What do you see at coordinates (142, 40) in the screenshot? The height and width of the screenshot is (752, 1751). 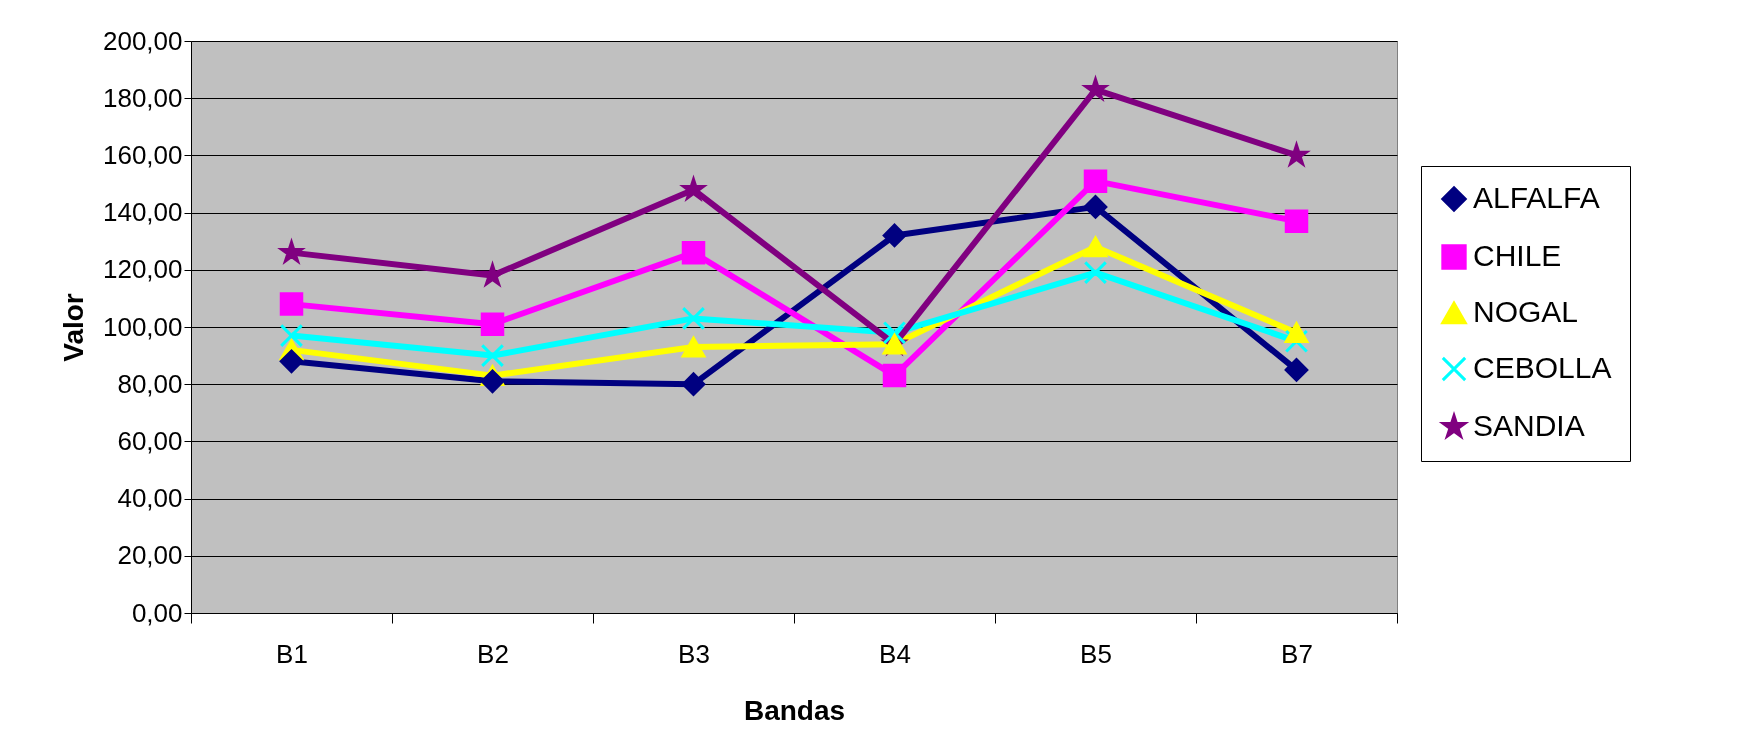 I see `y-tick-label: 200,00` at bounding box center [142, 40].